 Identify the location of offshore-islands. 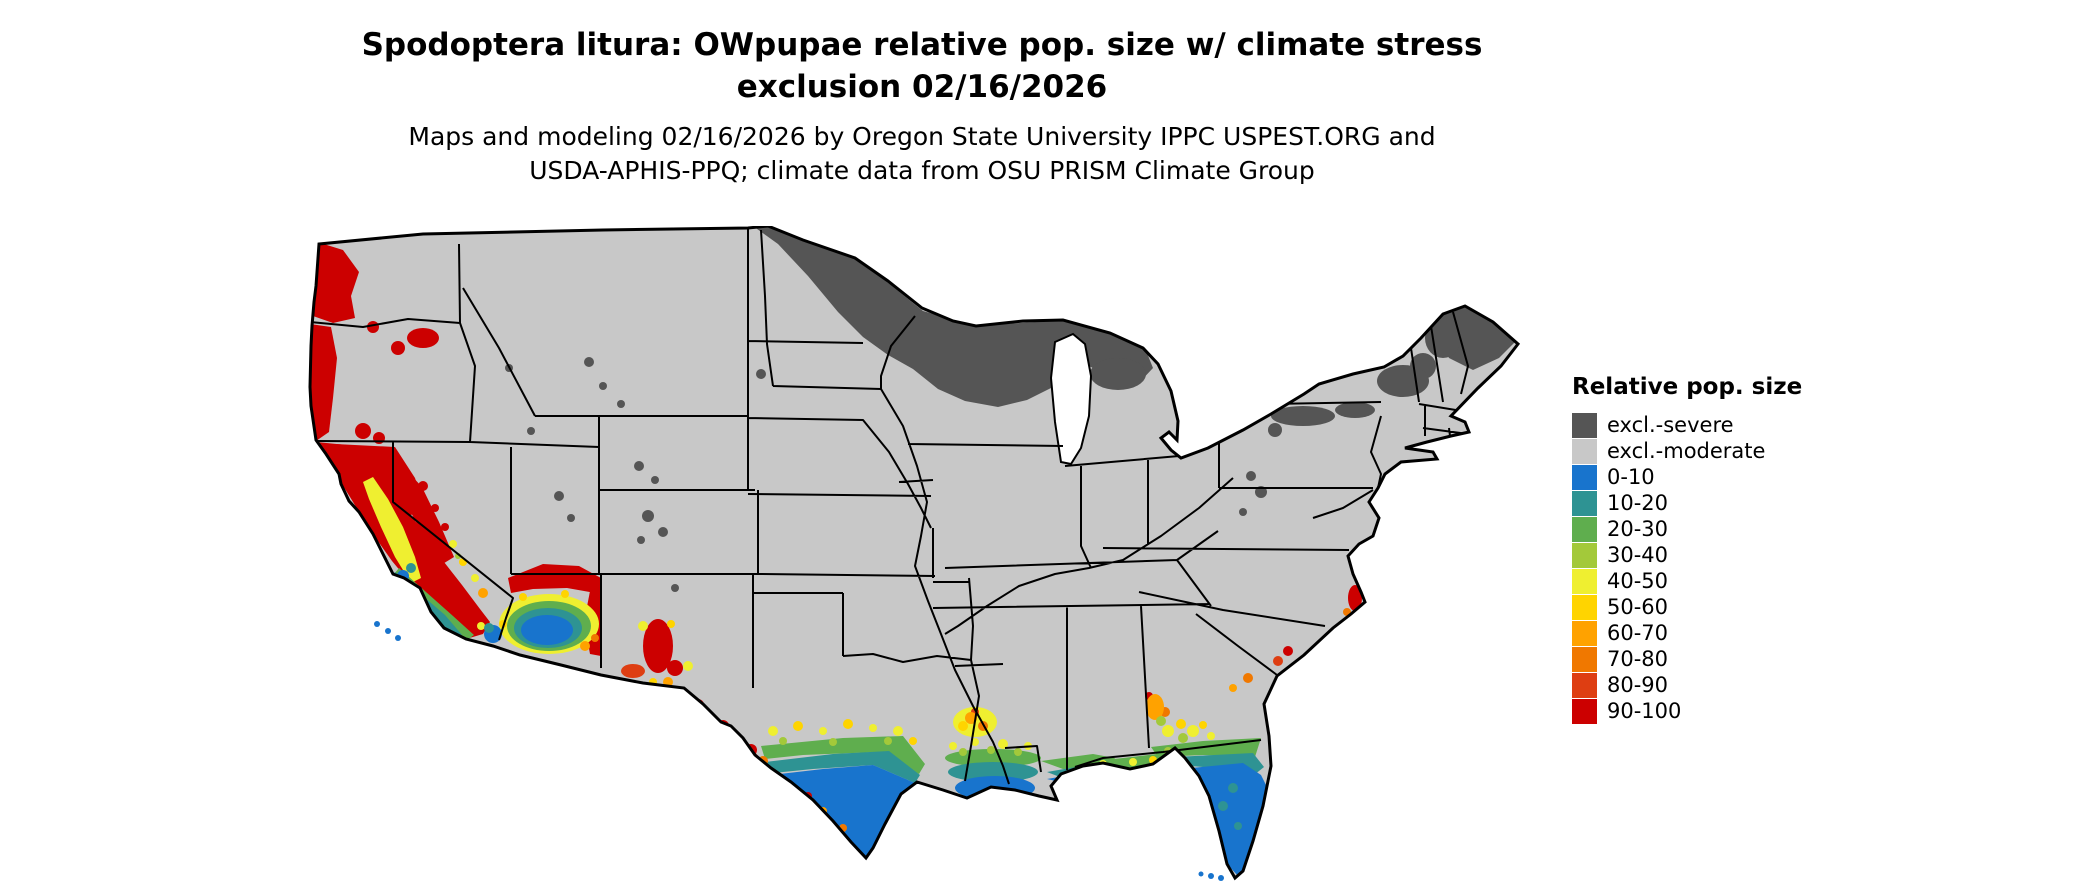
(799, 751).